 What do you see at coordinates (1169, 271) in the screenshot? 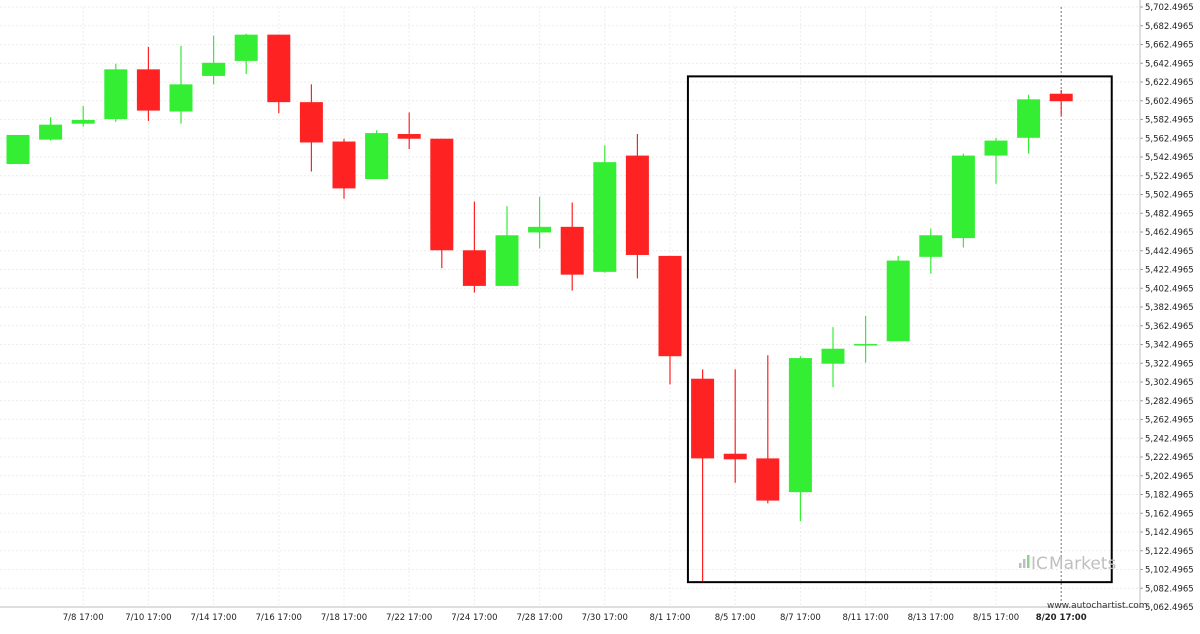
I see `y-tick-label: 5,422.4965` at bounding box center [1169, 271].